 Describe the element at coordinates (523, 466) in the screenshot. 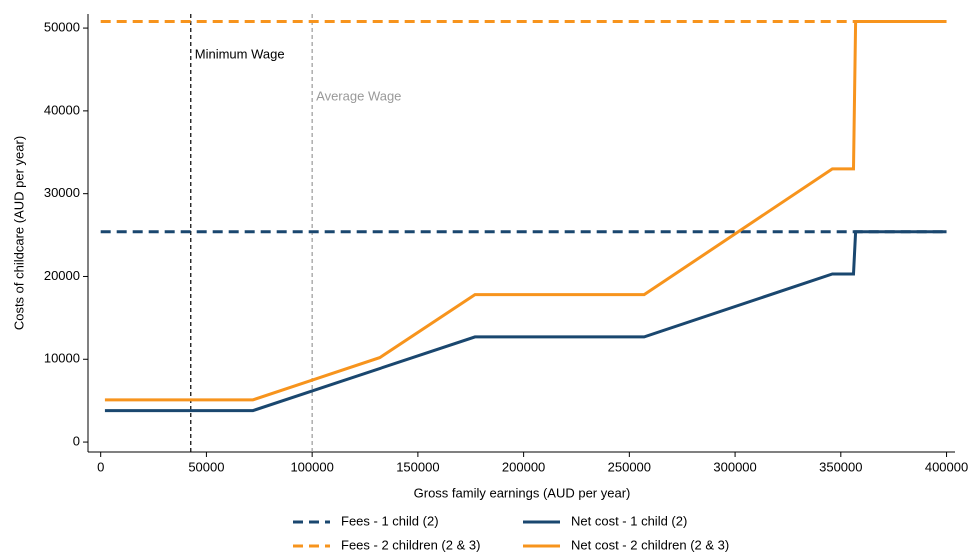

I see `x-tick-label: 200000` at that location.